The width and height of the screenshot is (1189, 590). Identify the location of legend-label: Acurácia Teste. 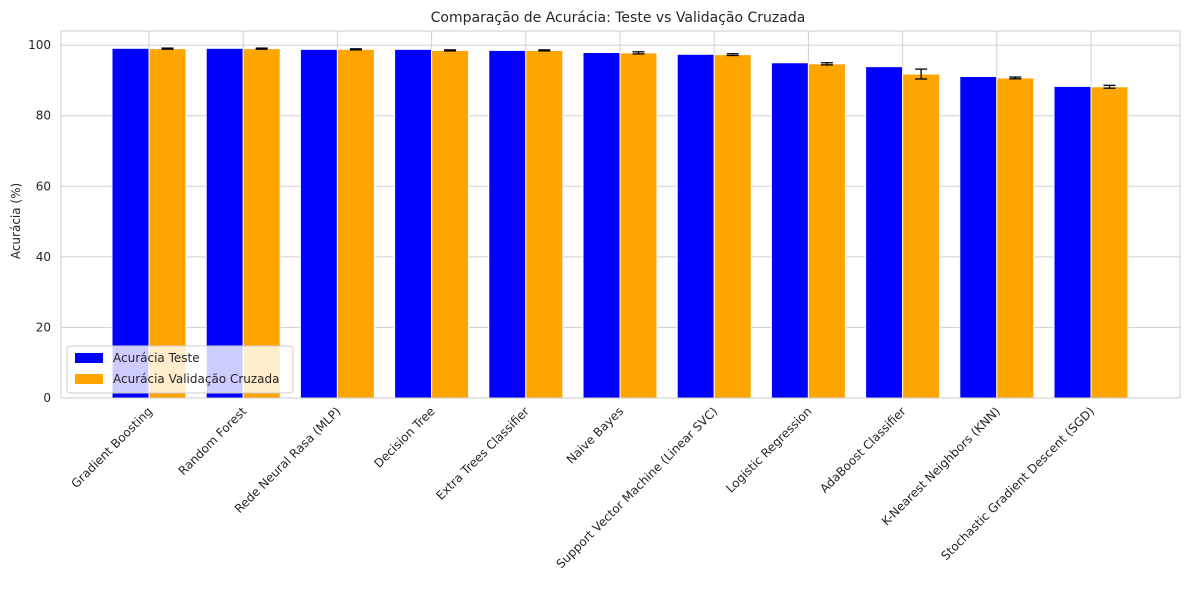
(156, 358).